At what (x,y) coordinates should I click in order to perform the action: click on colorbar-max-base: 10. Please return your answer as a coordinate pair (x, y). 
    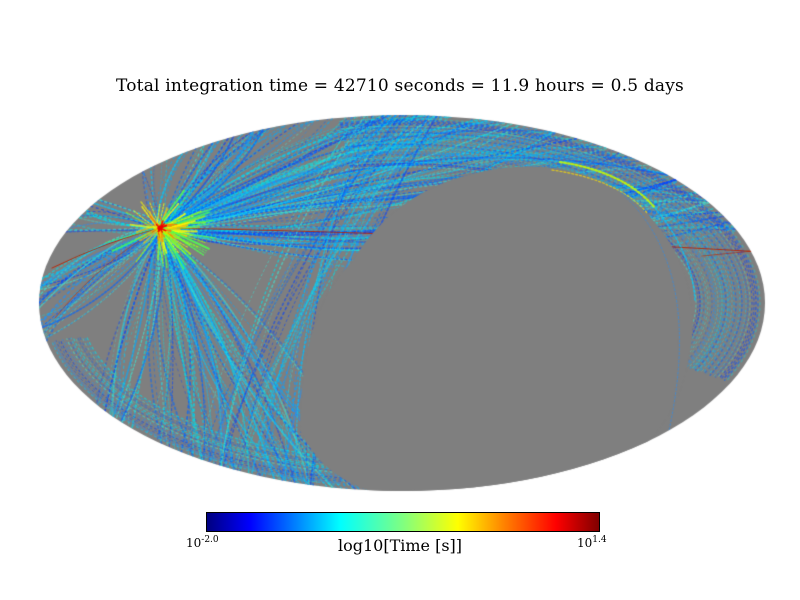
    Looking at the image, I should click on (585, 543).